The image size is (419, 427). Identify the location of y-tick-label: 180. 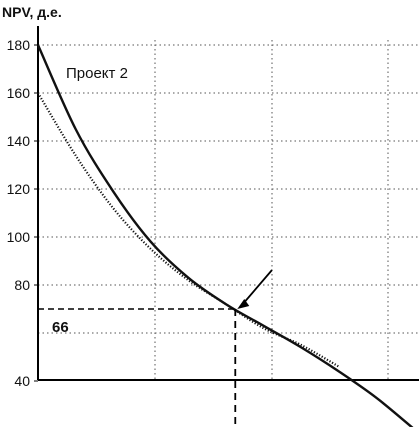
(19, 45).